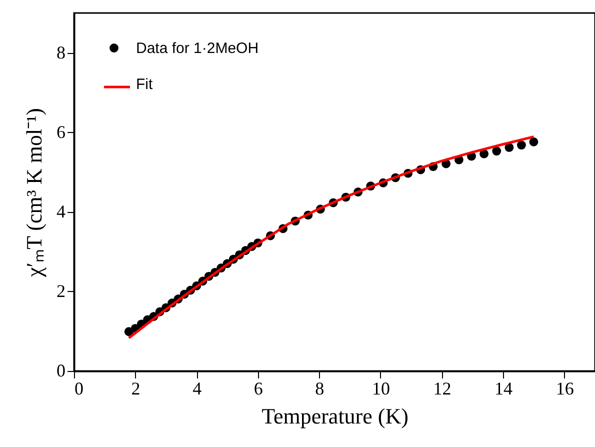 Image resolution: width=595 pixels, height=447 pixels. What do you see at coordinates (335, 416) in the screenshot?
I see `x-axis-title: Temperature (K)` at bounding box center [335, 416].